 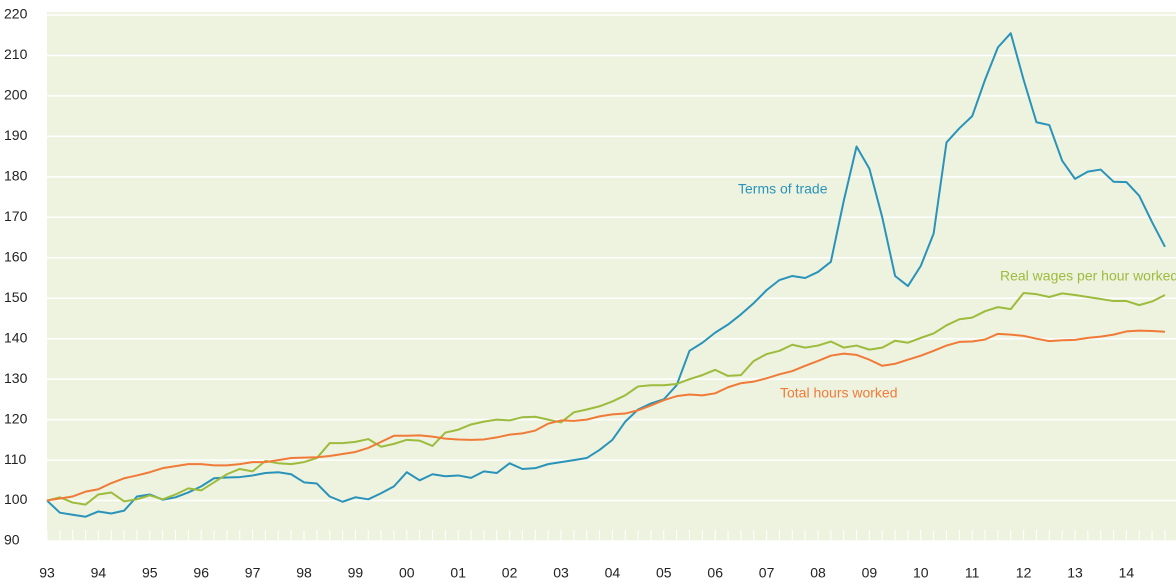 I want to click on x-tick-label: 03, so click(x=561, y=573).